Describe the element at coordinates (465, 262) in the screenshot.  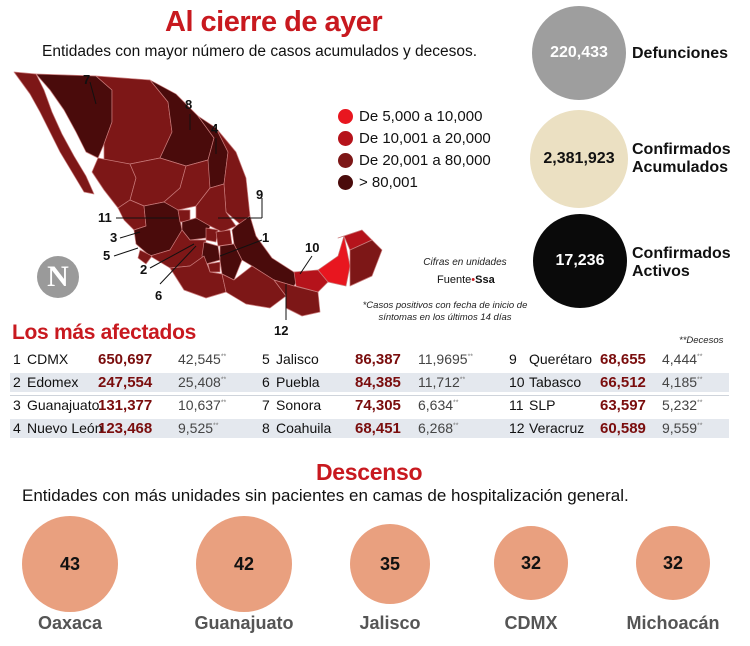
I see `note-cifras: Cifras en unidades` at that location.